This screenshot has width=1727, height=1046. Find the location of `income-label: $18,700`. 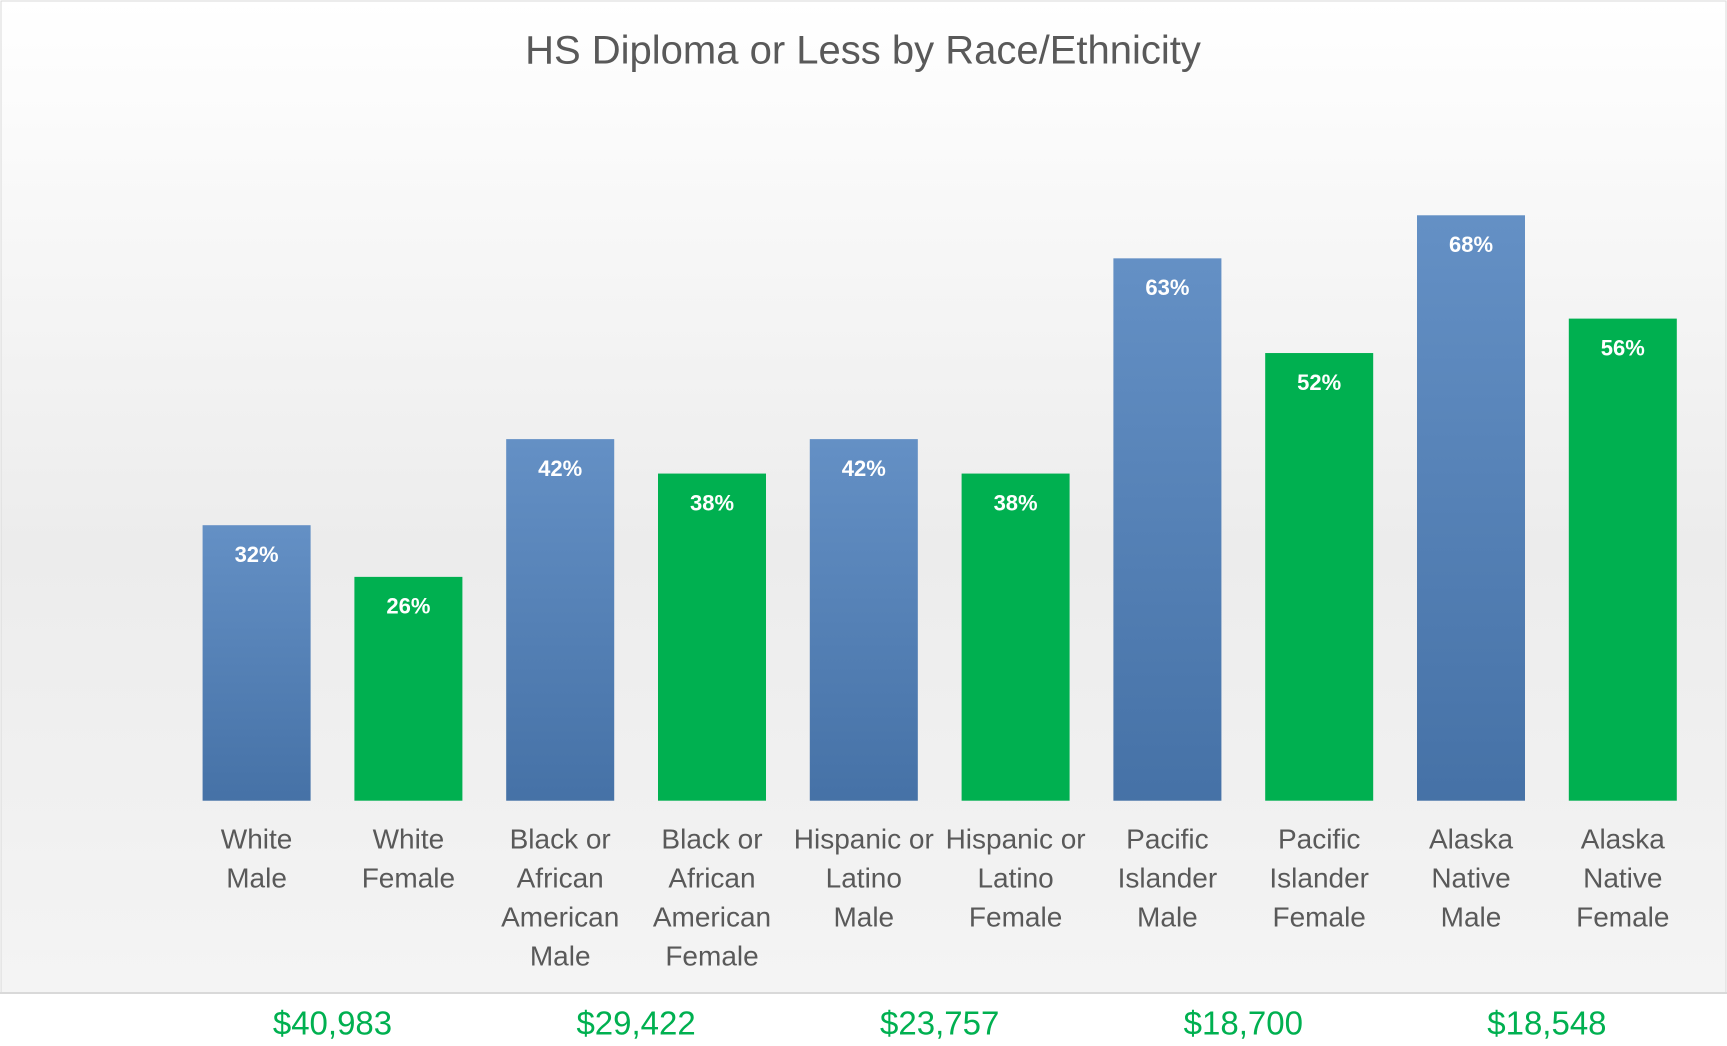

income-label: $18,700 is located at coordinates (1243, 1023).